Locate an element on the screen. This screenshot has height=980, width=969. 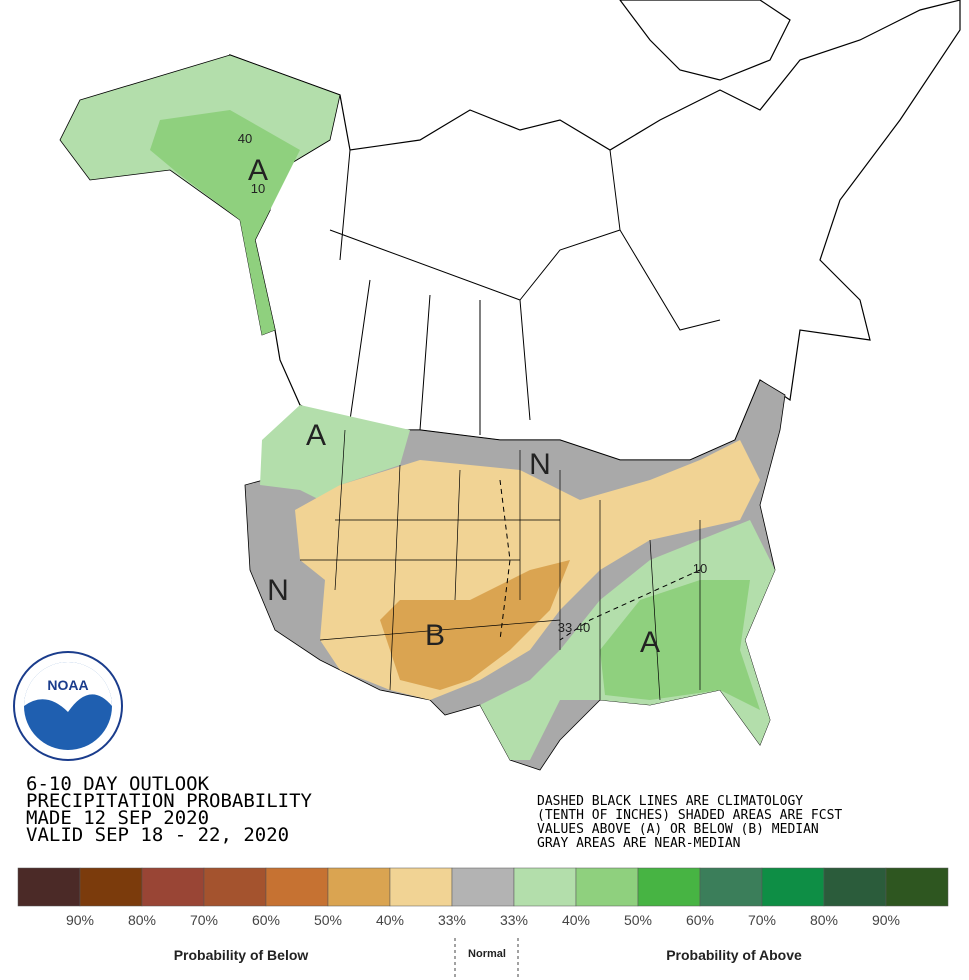
outlook-note: (TENTH OF INCHES) SHADED AREAS ARE FCST is located at coordinates (689, 815).